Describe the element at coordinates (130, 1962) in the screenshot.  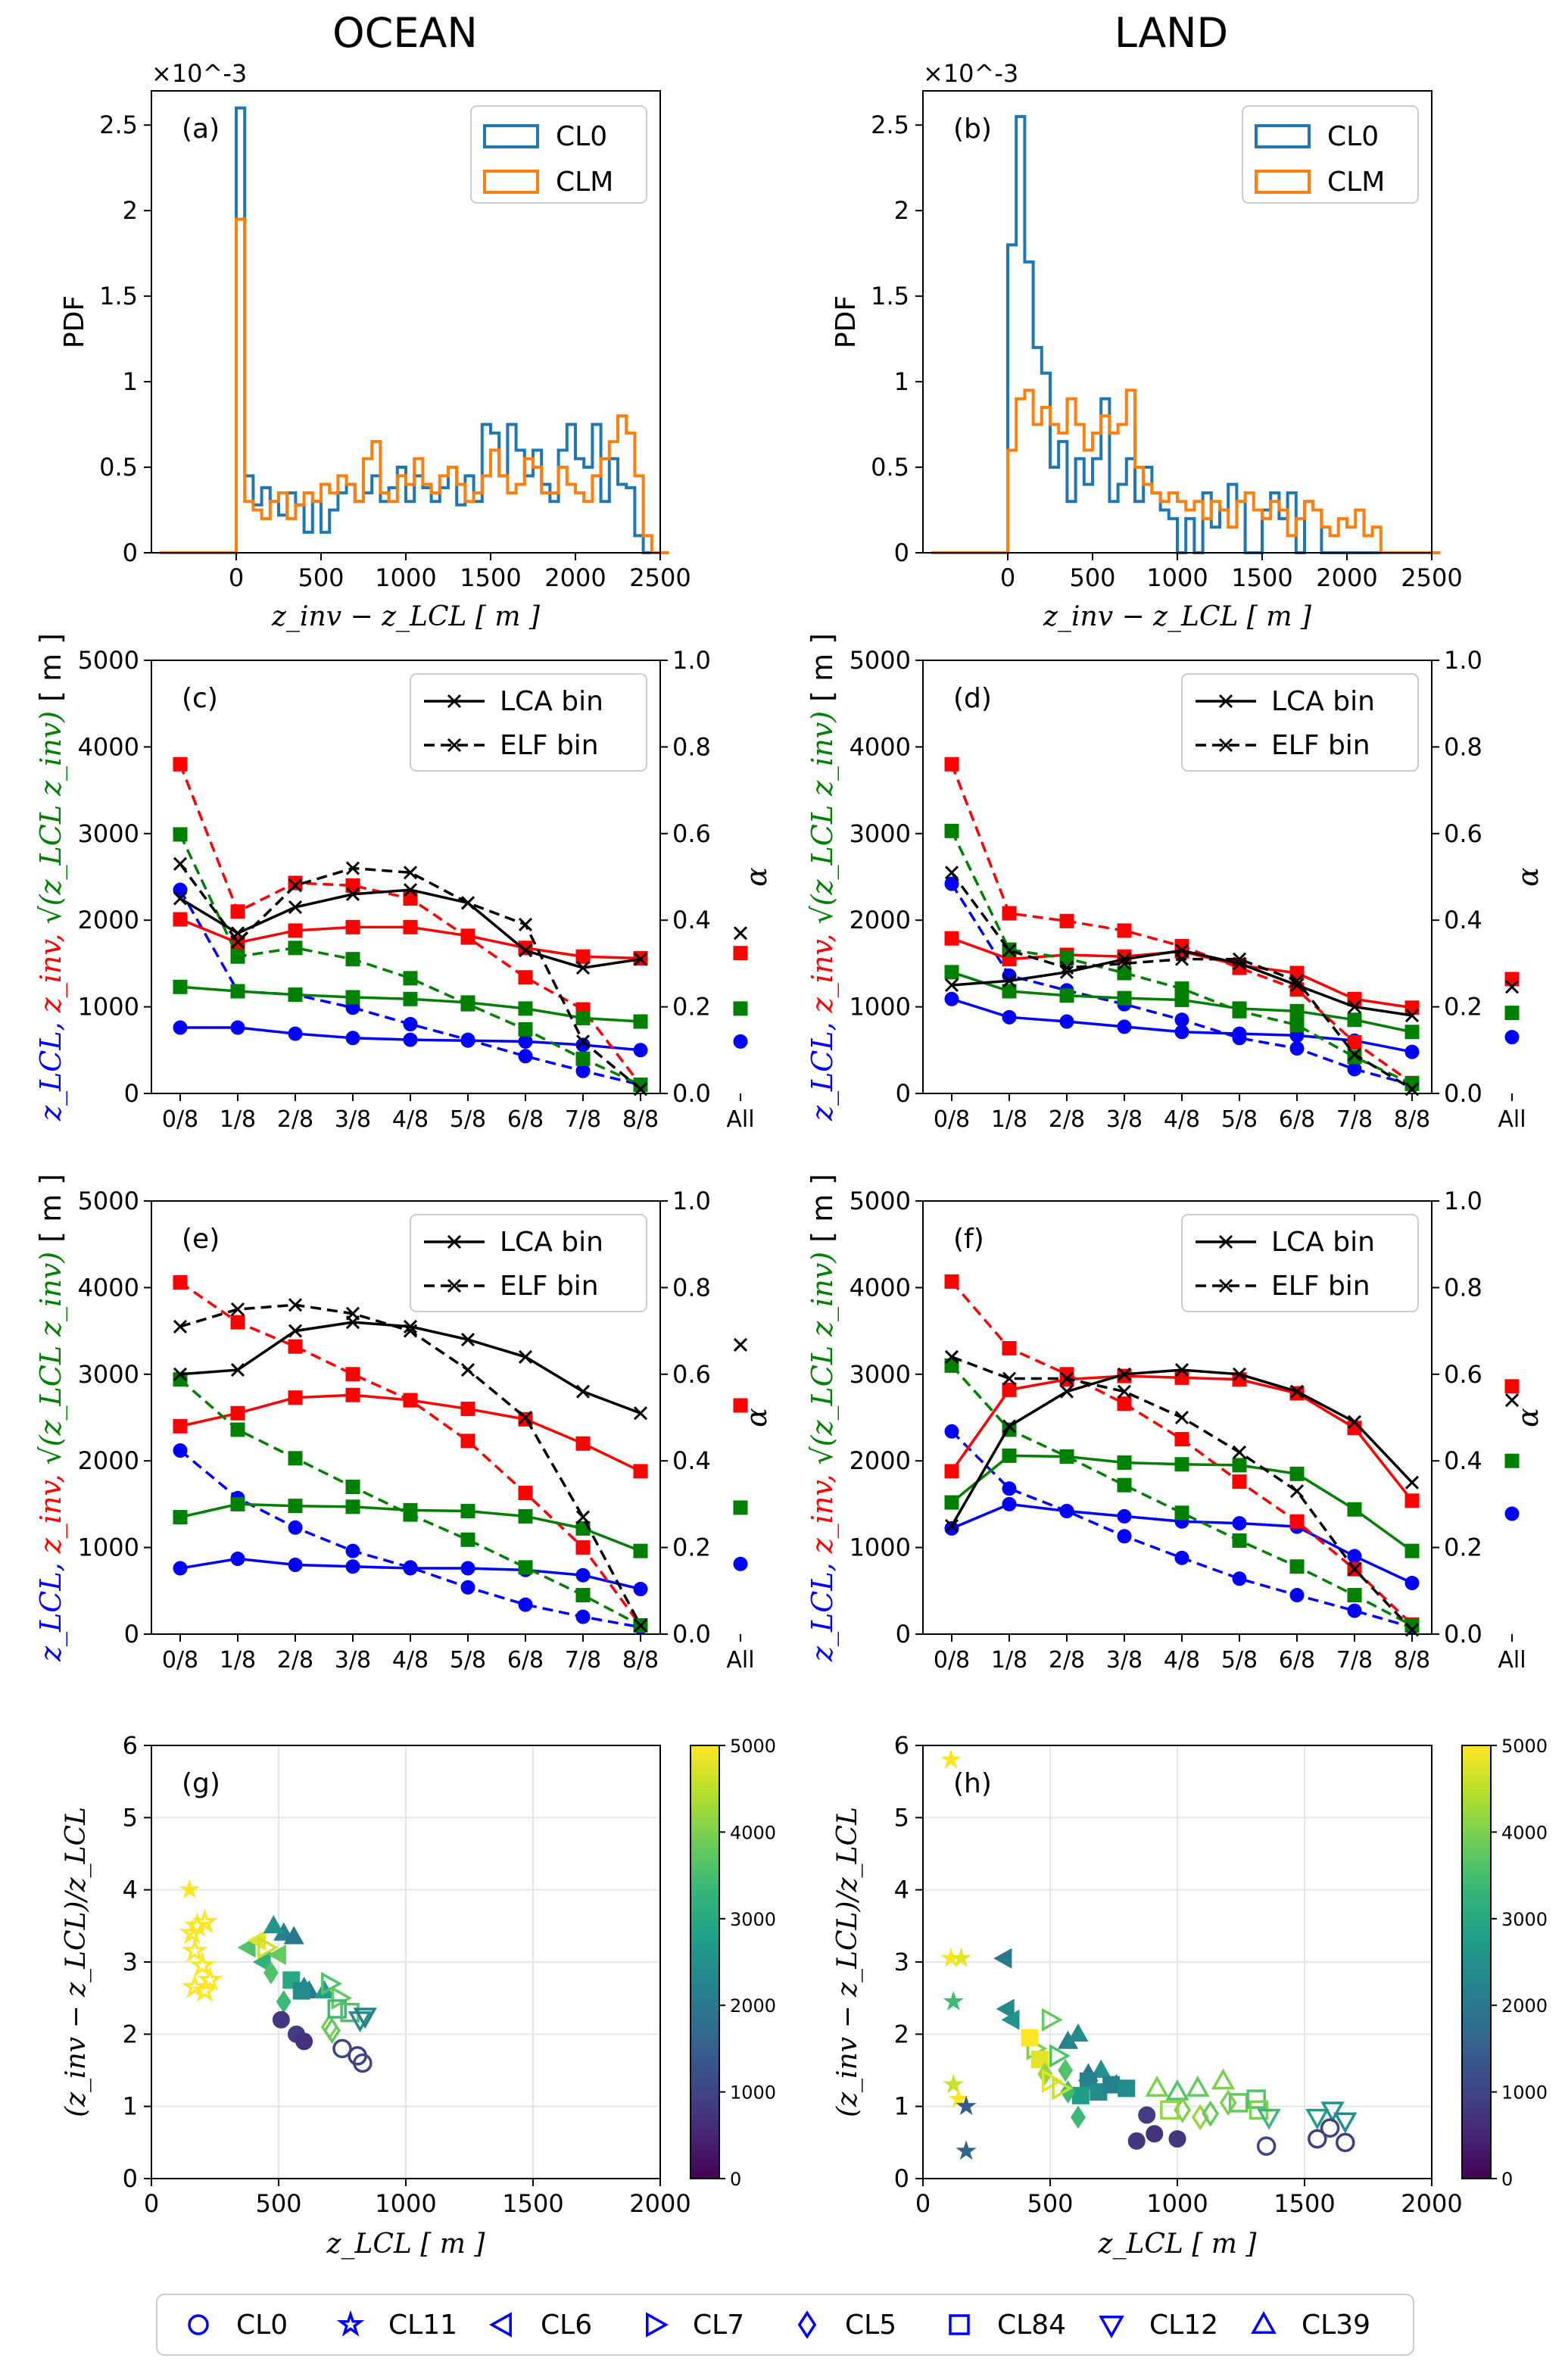
I see `y-tick-label: 3` at that location.